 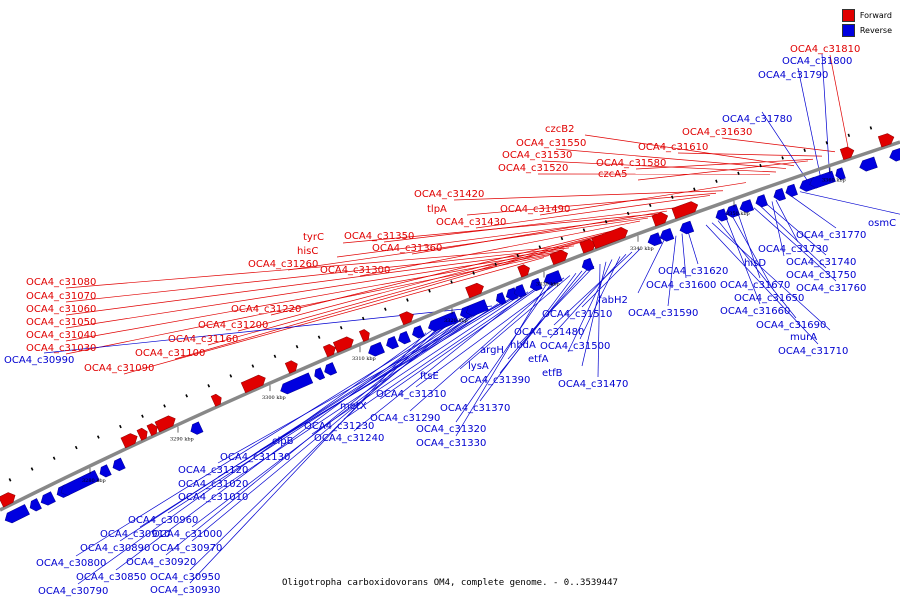 I want to click on reverse-gene-label: OCA4_c31770, so click(x=831, y=235).